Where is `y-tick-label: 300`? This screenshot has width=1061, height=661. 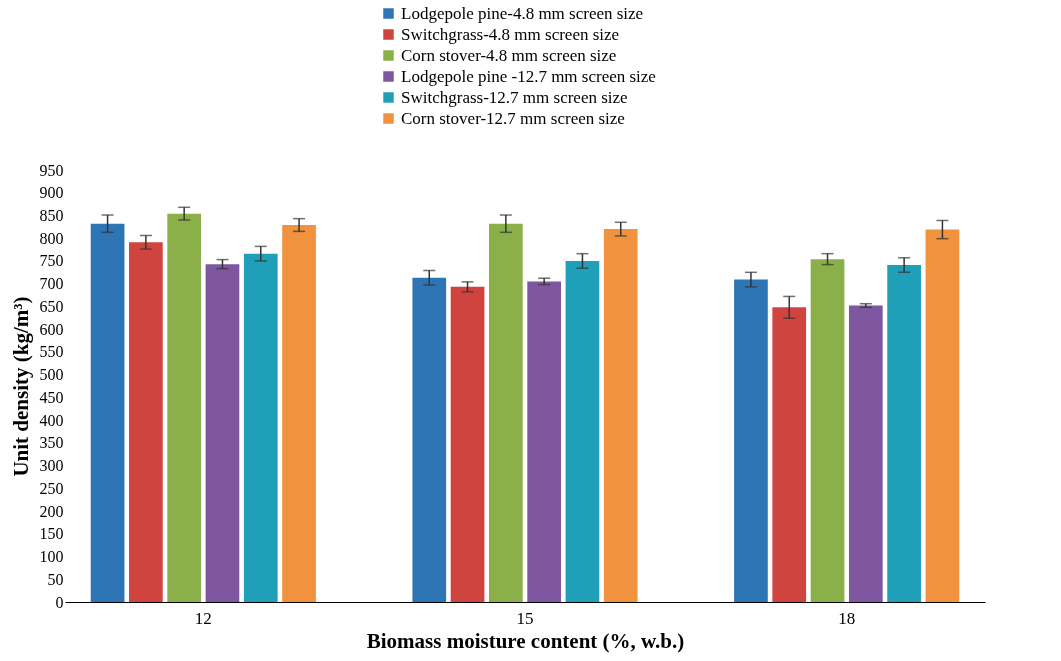 y-tick-label: 300 is located at coordinates (51, 466).